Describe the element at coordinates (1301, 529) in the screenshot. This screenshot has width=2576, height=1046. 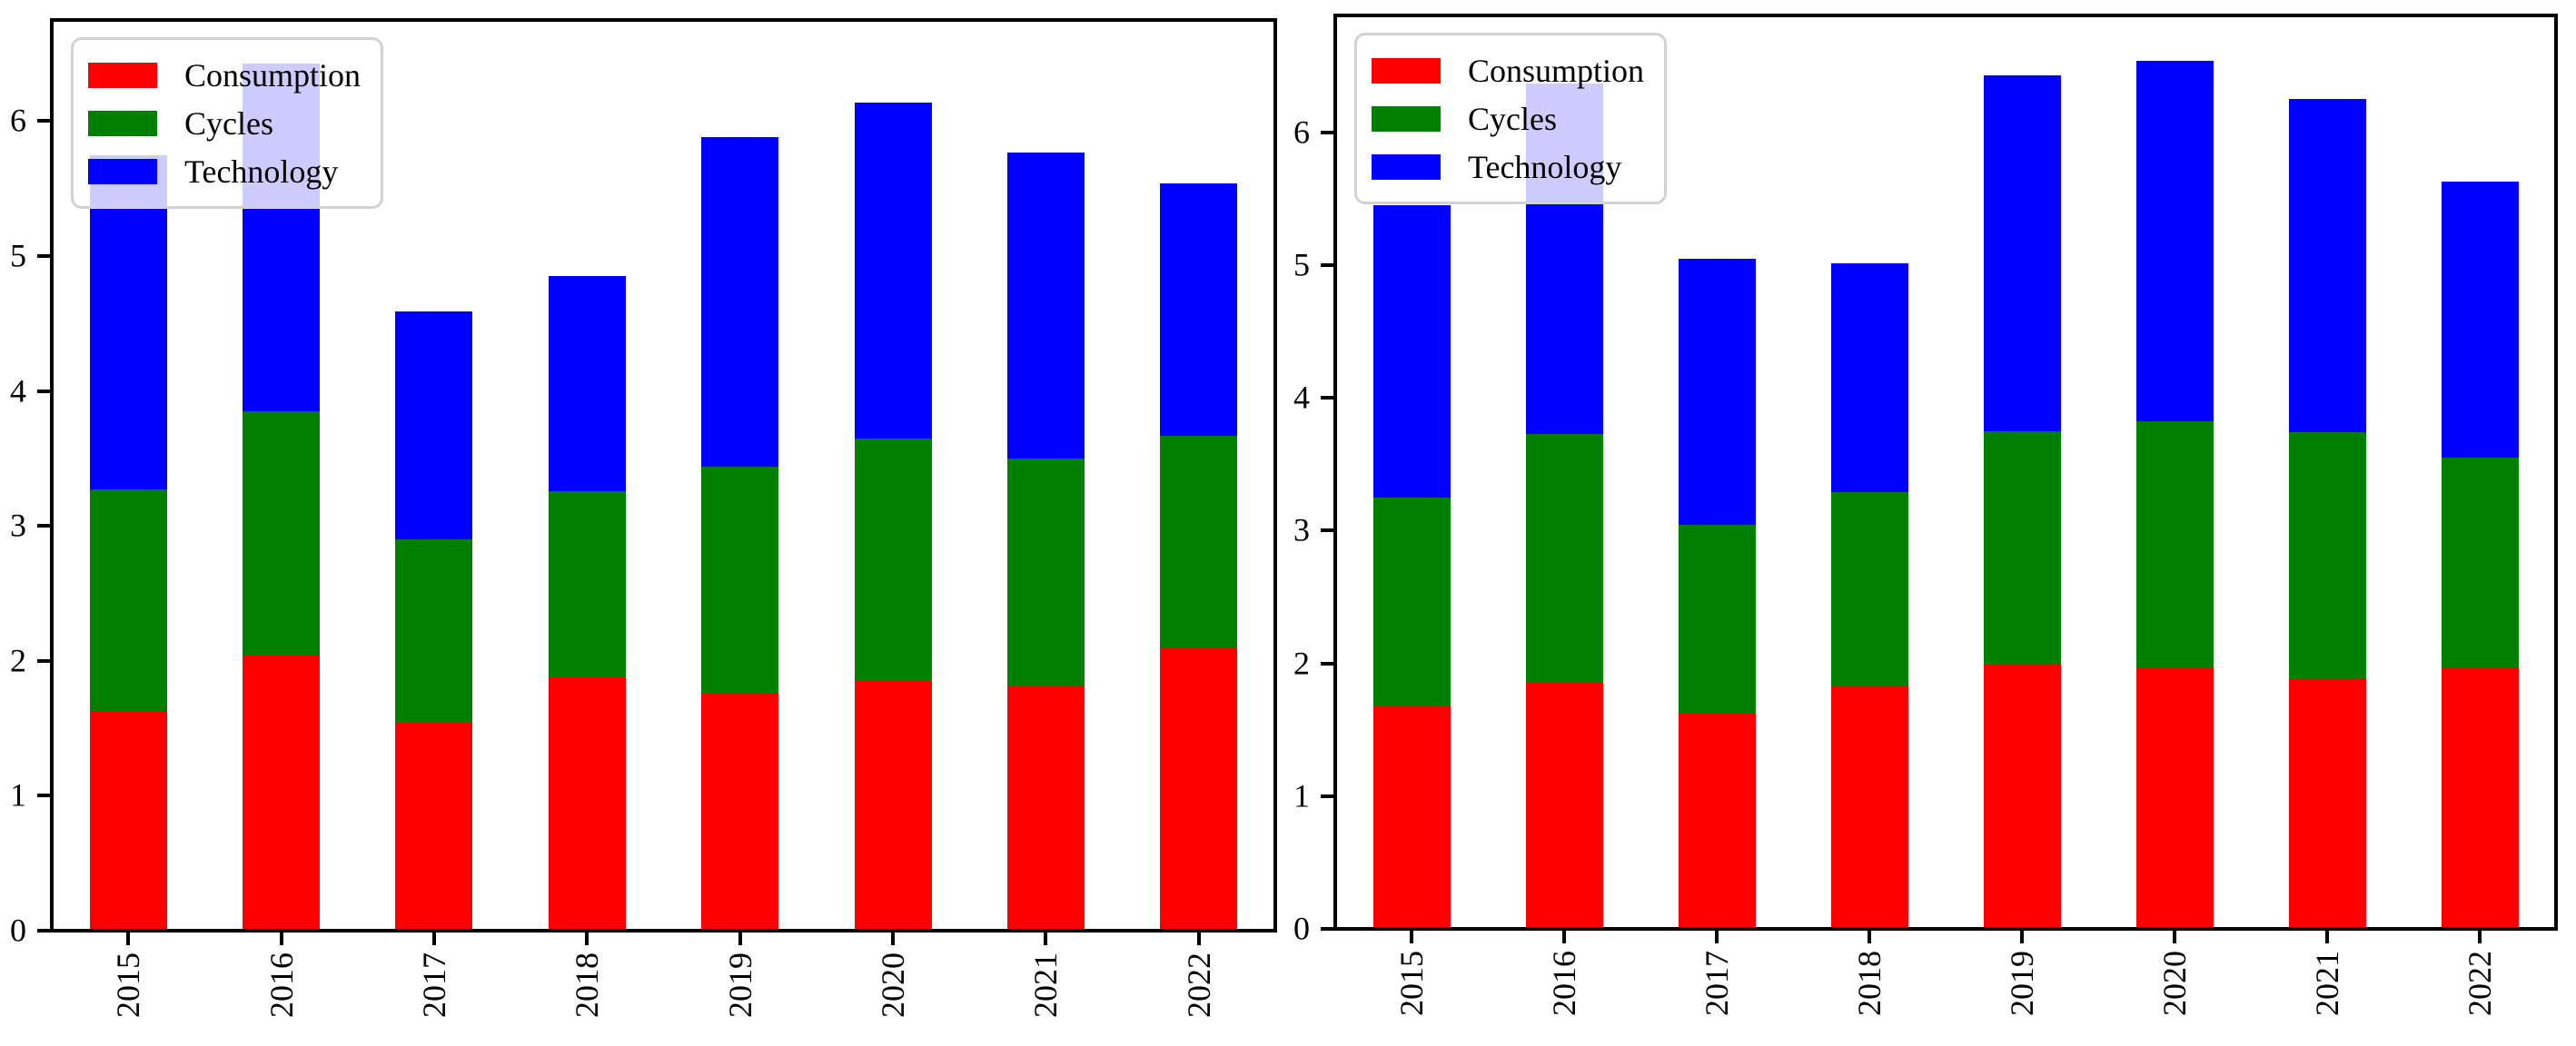
I see `y-tick-label: 3` at that location.